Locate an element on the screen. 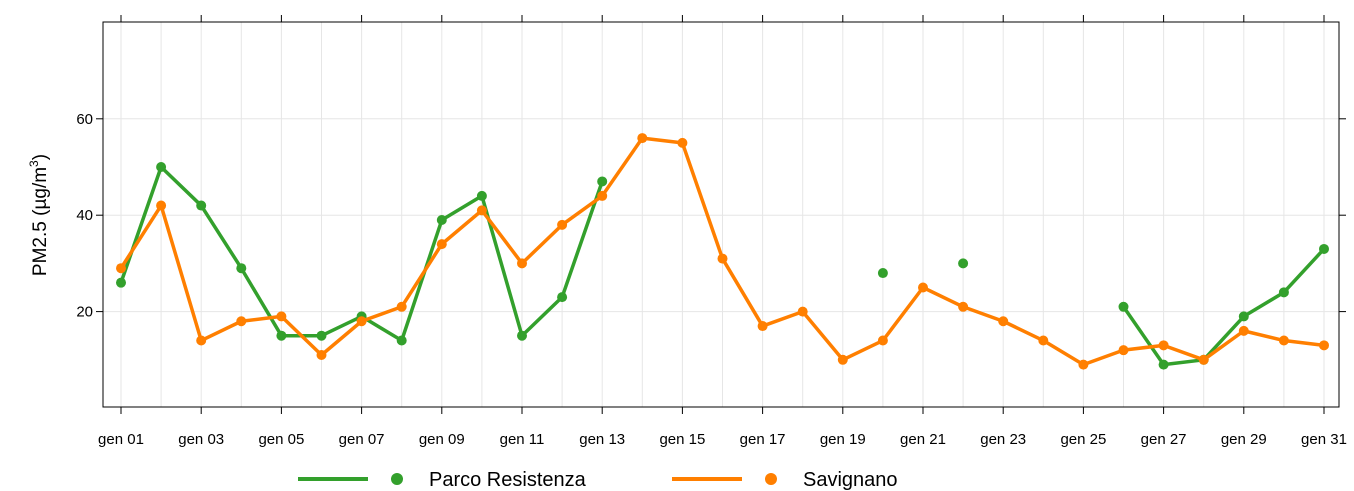 This screenshot has width=1354, height=491. legend: Parco Resistenza Savignano is located at coordinates (598, 480).